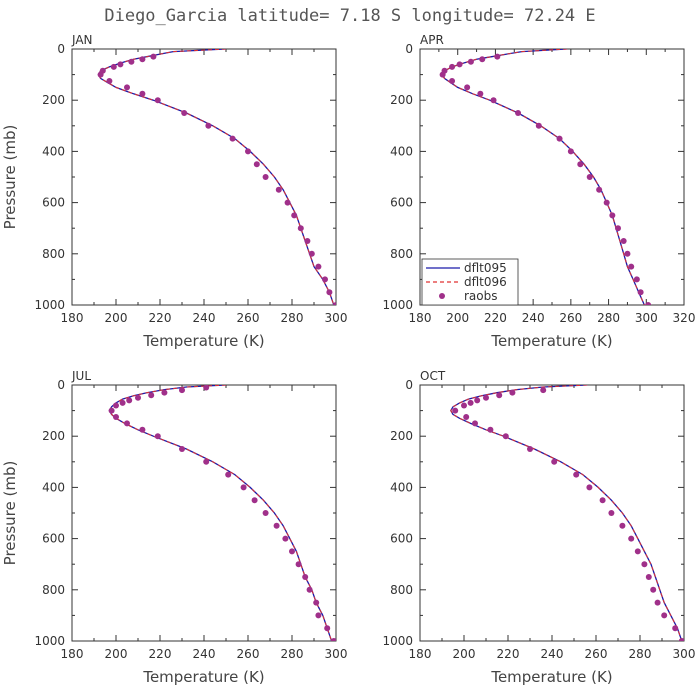 Image resolution: width=700 pixels, height=700 pixels. Describe the element at coordinates (442, 296) in the screenshot. I see `legend-marker-raobs` at that location.